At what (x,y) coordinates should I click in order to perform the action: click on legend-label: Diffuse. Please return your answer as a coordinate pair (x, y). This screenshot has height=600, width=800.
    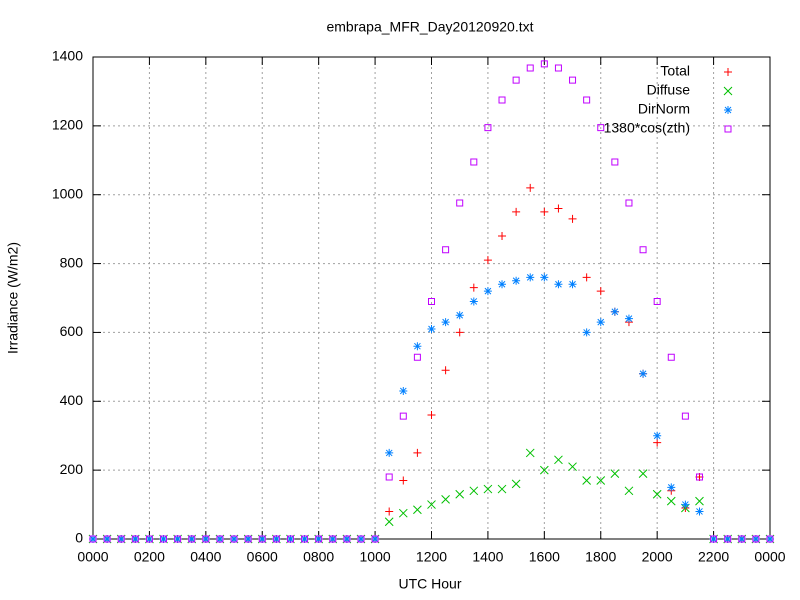
    Looking at the image, I should click on (669, 90).